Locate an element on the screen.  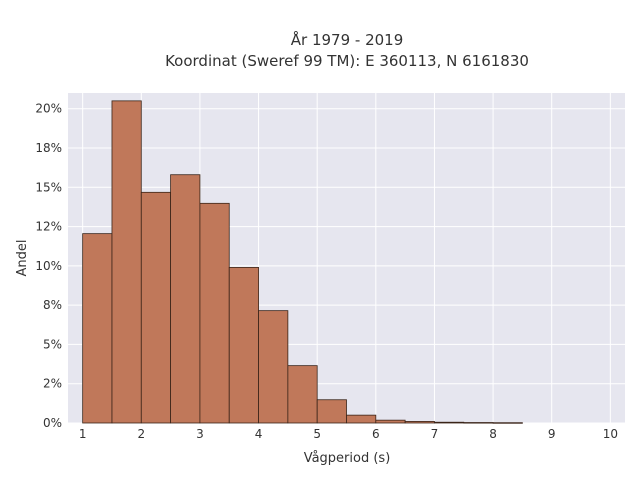
y-tick-label-7: 18% is located at coordinates (48, 148).